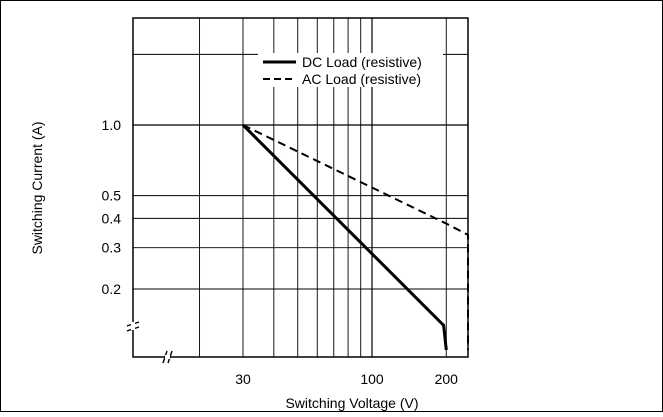  Describe the element at coordinates (37, 187) in the screenshot. I see `y-axis-label: Switching Current (A)` at that location.